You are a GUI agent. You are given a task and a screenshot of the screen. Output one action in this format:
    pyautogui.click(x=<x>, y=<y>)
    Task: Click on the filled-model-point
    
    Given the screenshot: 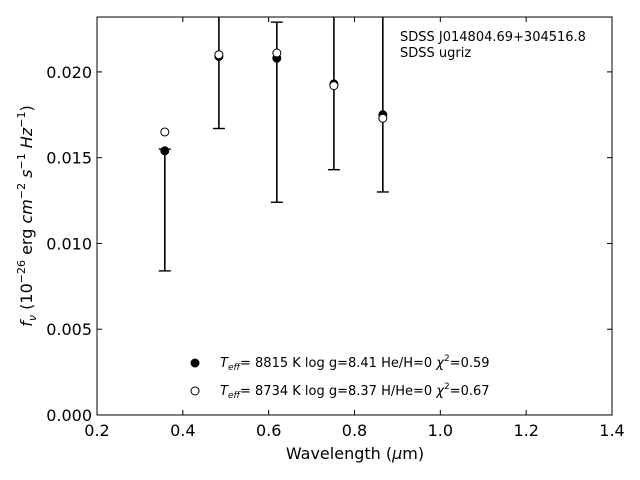 What is the action you would take?
    pyautogui.click(x=165, y=151)
    